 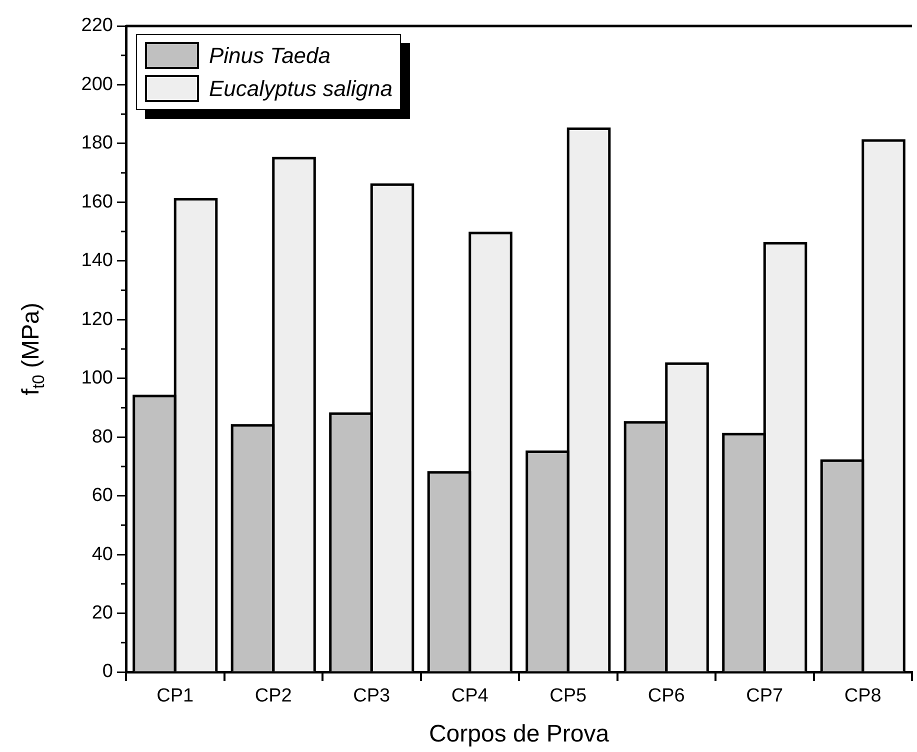 I want to click on y-tick-label: 100, so click(x=97, y=378).